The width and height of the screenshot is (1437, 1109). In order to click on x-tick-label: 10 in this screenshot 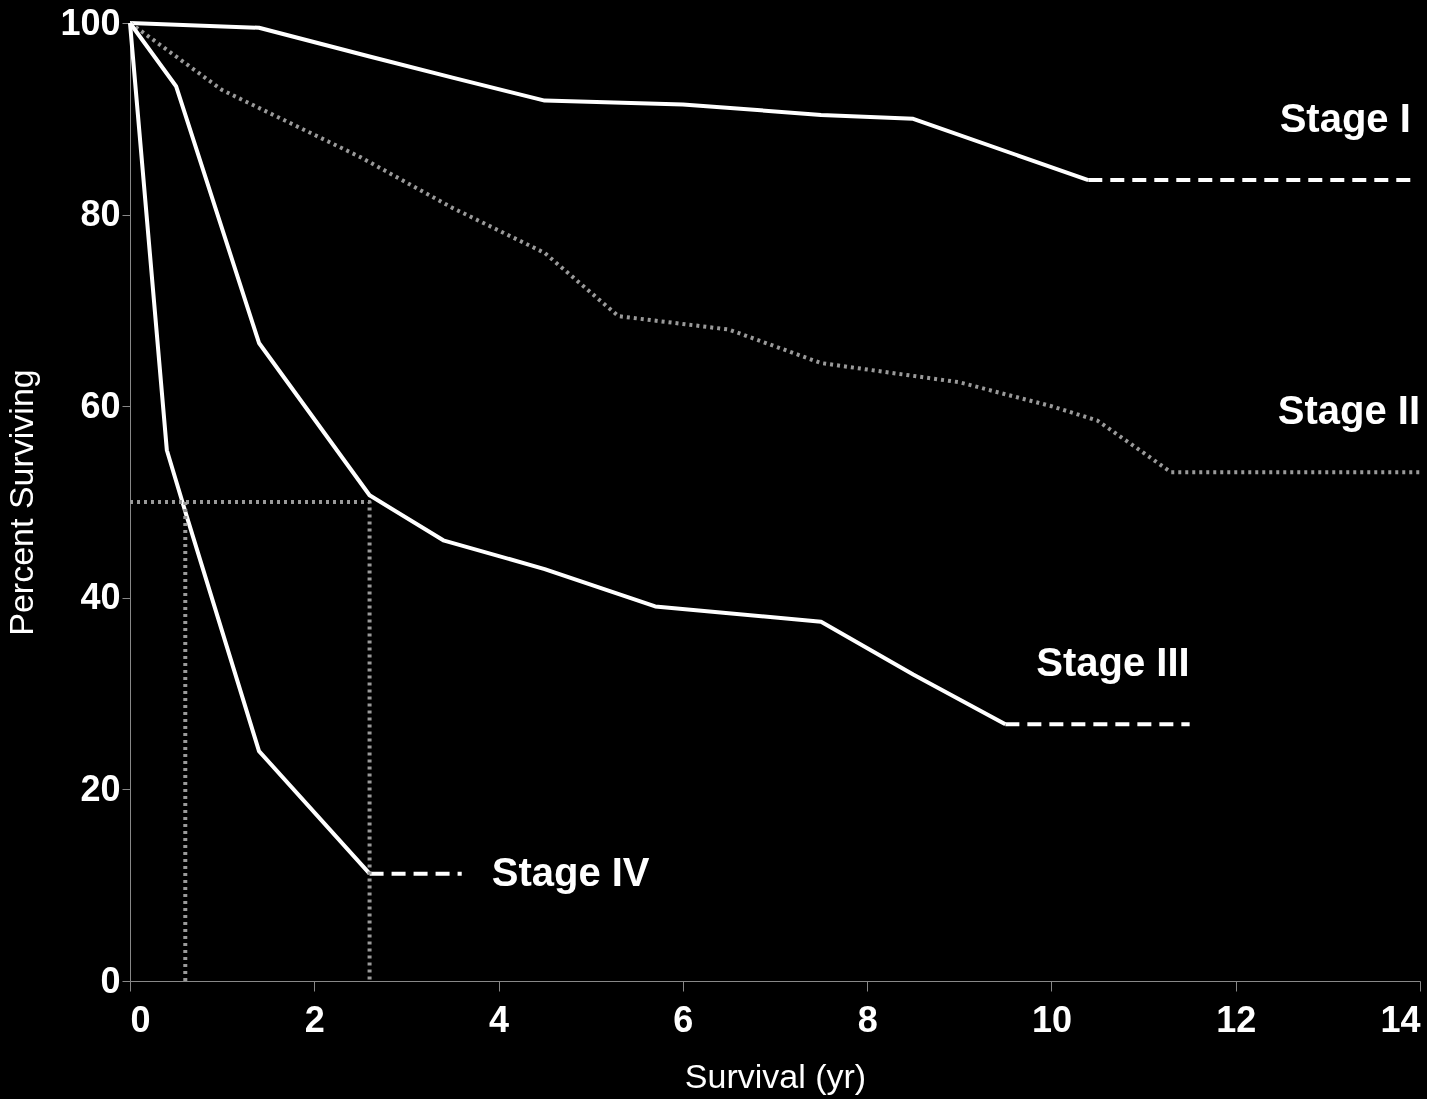, I will do `click(1051, 1019)`.